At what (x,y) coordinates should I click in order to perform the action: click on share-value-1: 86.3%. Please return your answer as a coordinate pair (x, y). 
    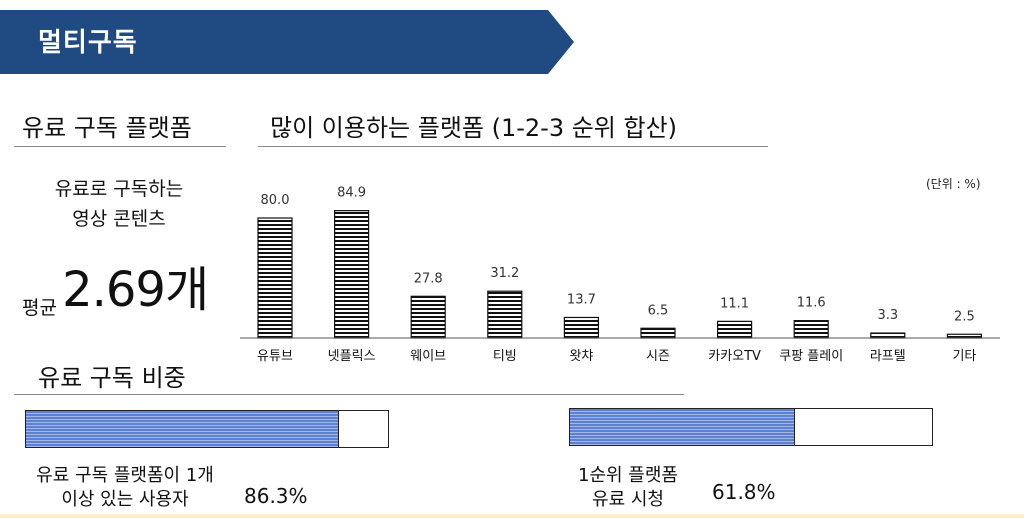
    Looking at the image, I should click on (276, 496).